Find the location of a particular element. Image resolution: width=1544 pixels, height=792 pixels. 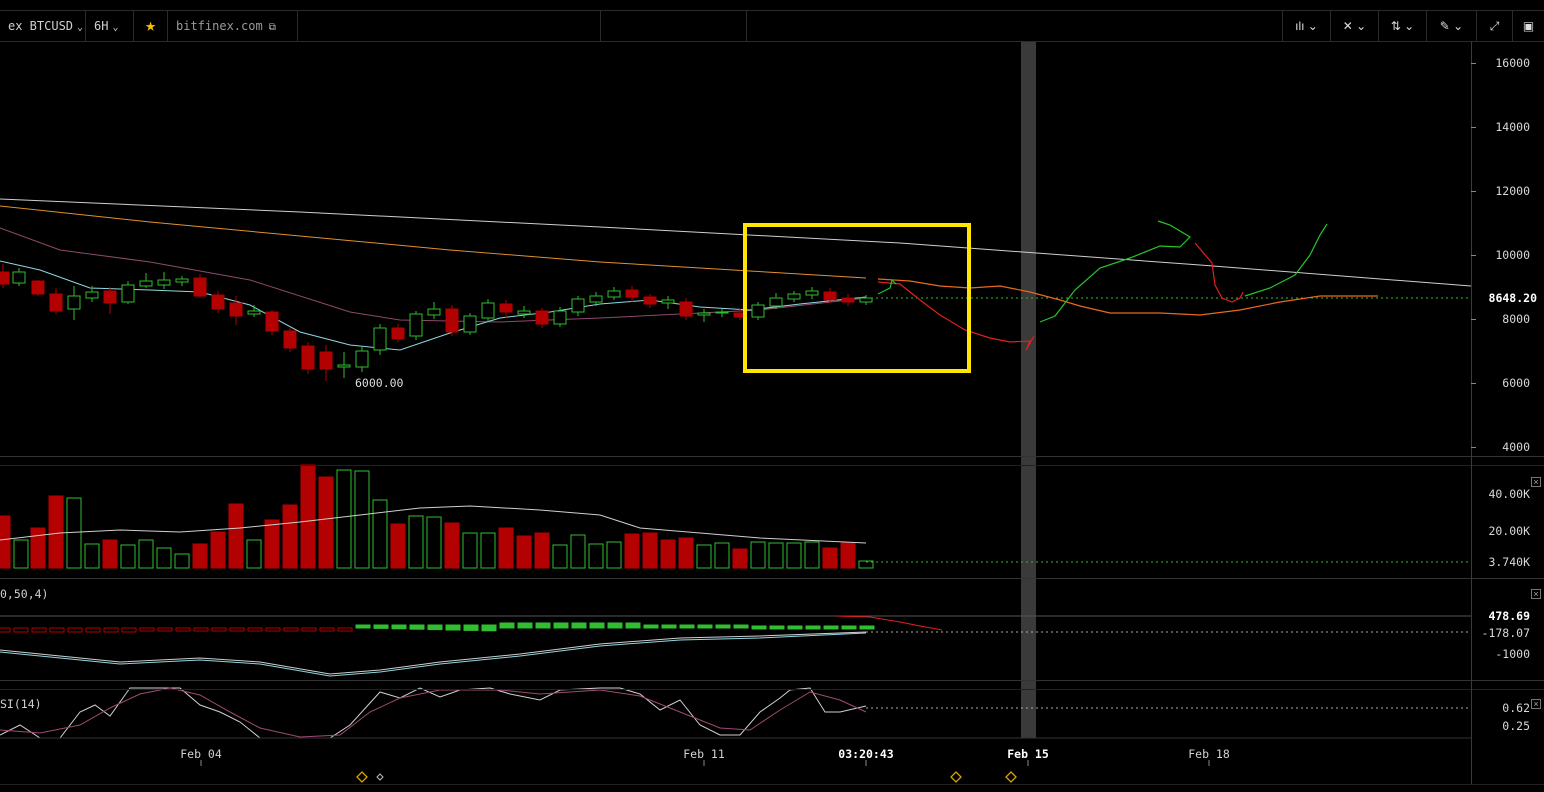

macd-projection-red is located at coordinates (888, 623).